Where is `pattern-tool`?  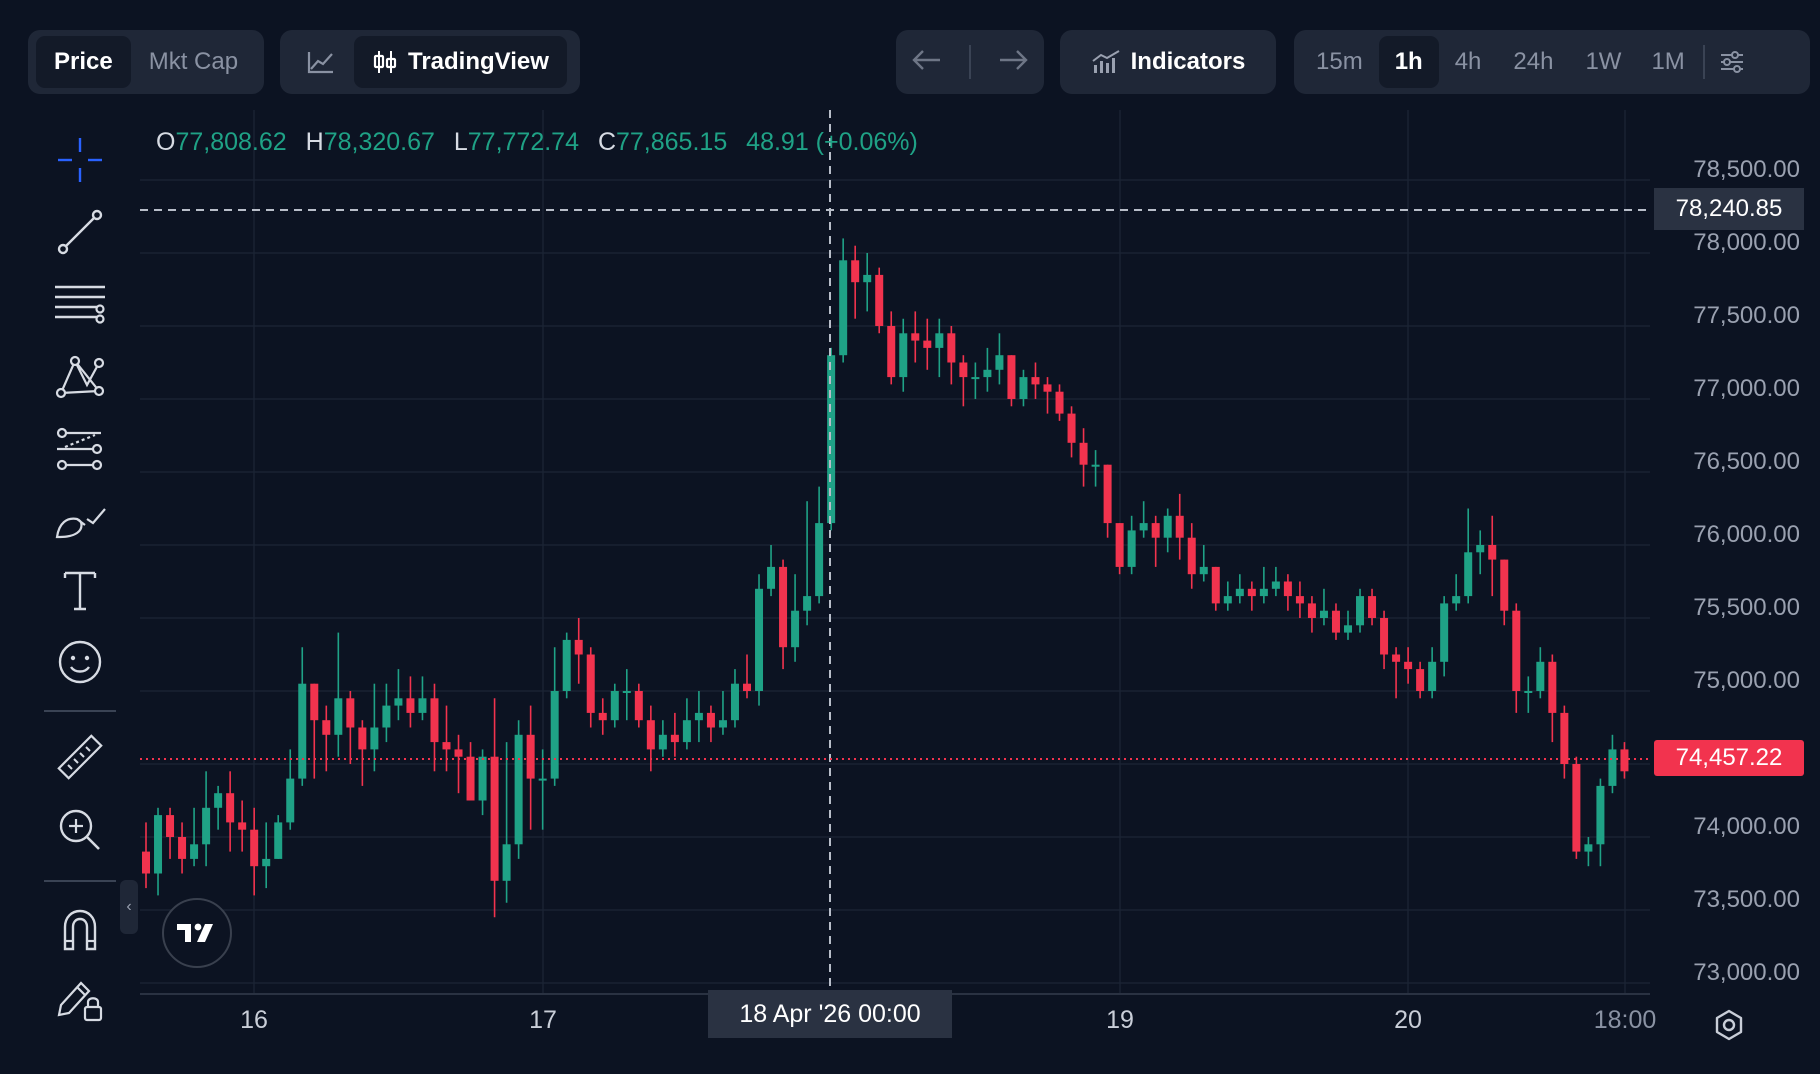 pattern-tool is located at coordinates (80, 378).